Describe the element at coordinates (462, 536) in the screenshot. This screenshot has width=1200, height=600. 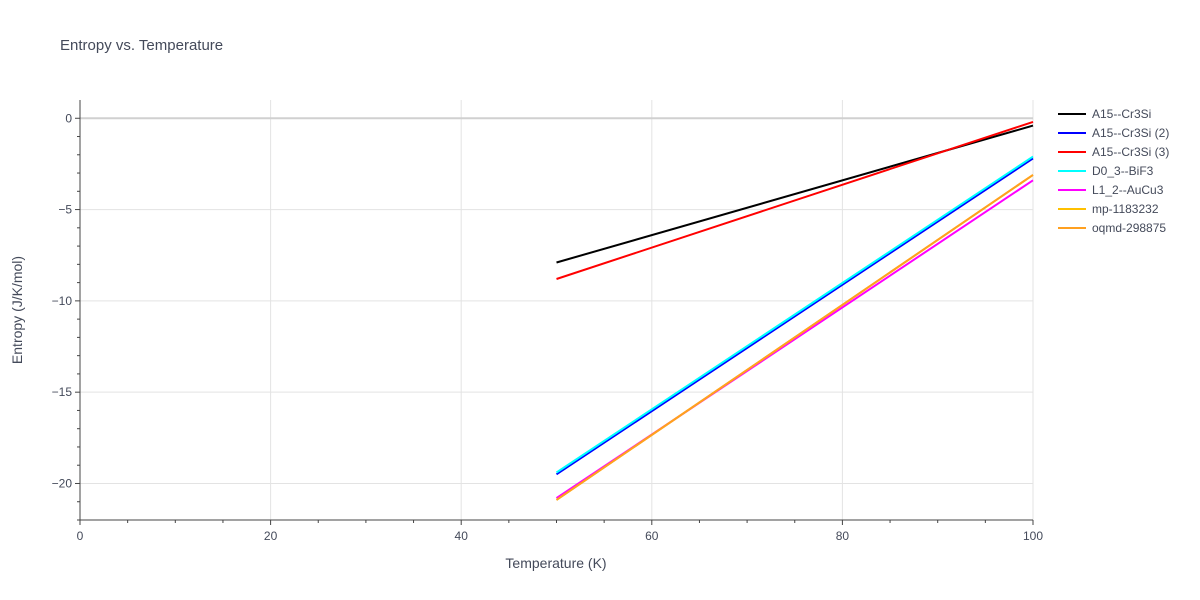
I see `x-tick-label: 40` at that location.